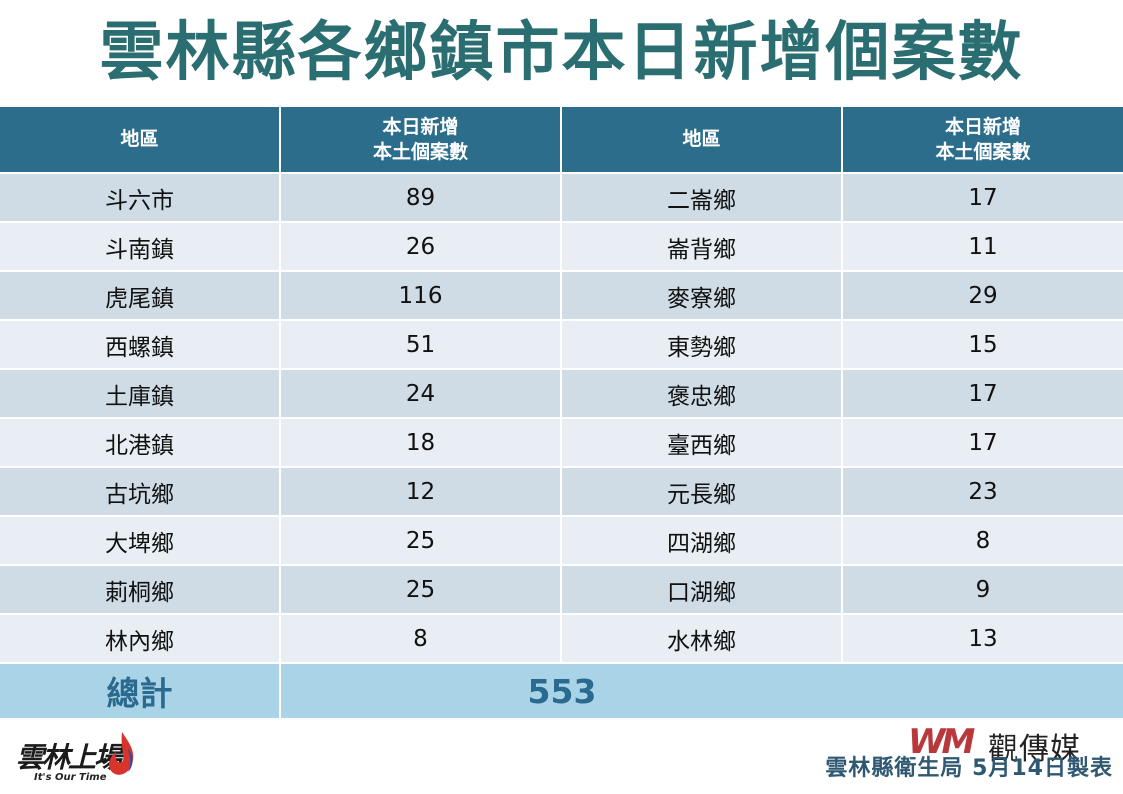  Describe the element at coordinates (982, 246) in the screenshot. I see `count-right-cell: 11` at that location.